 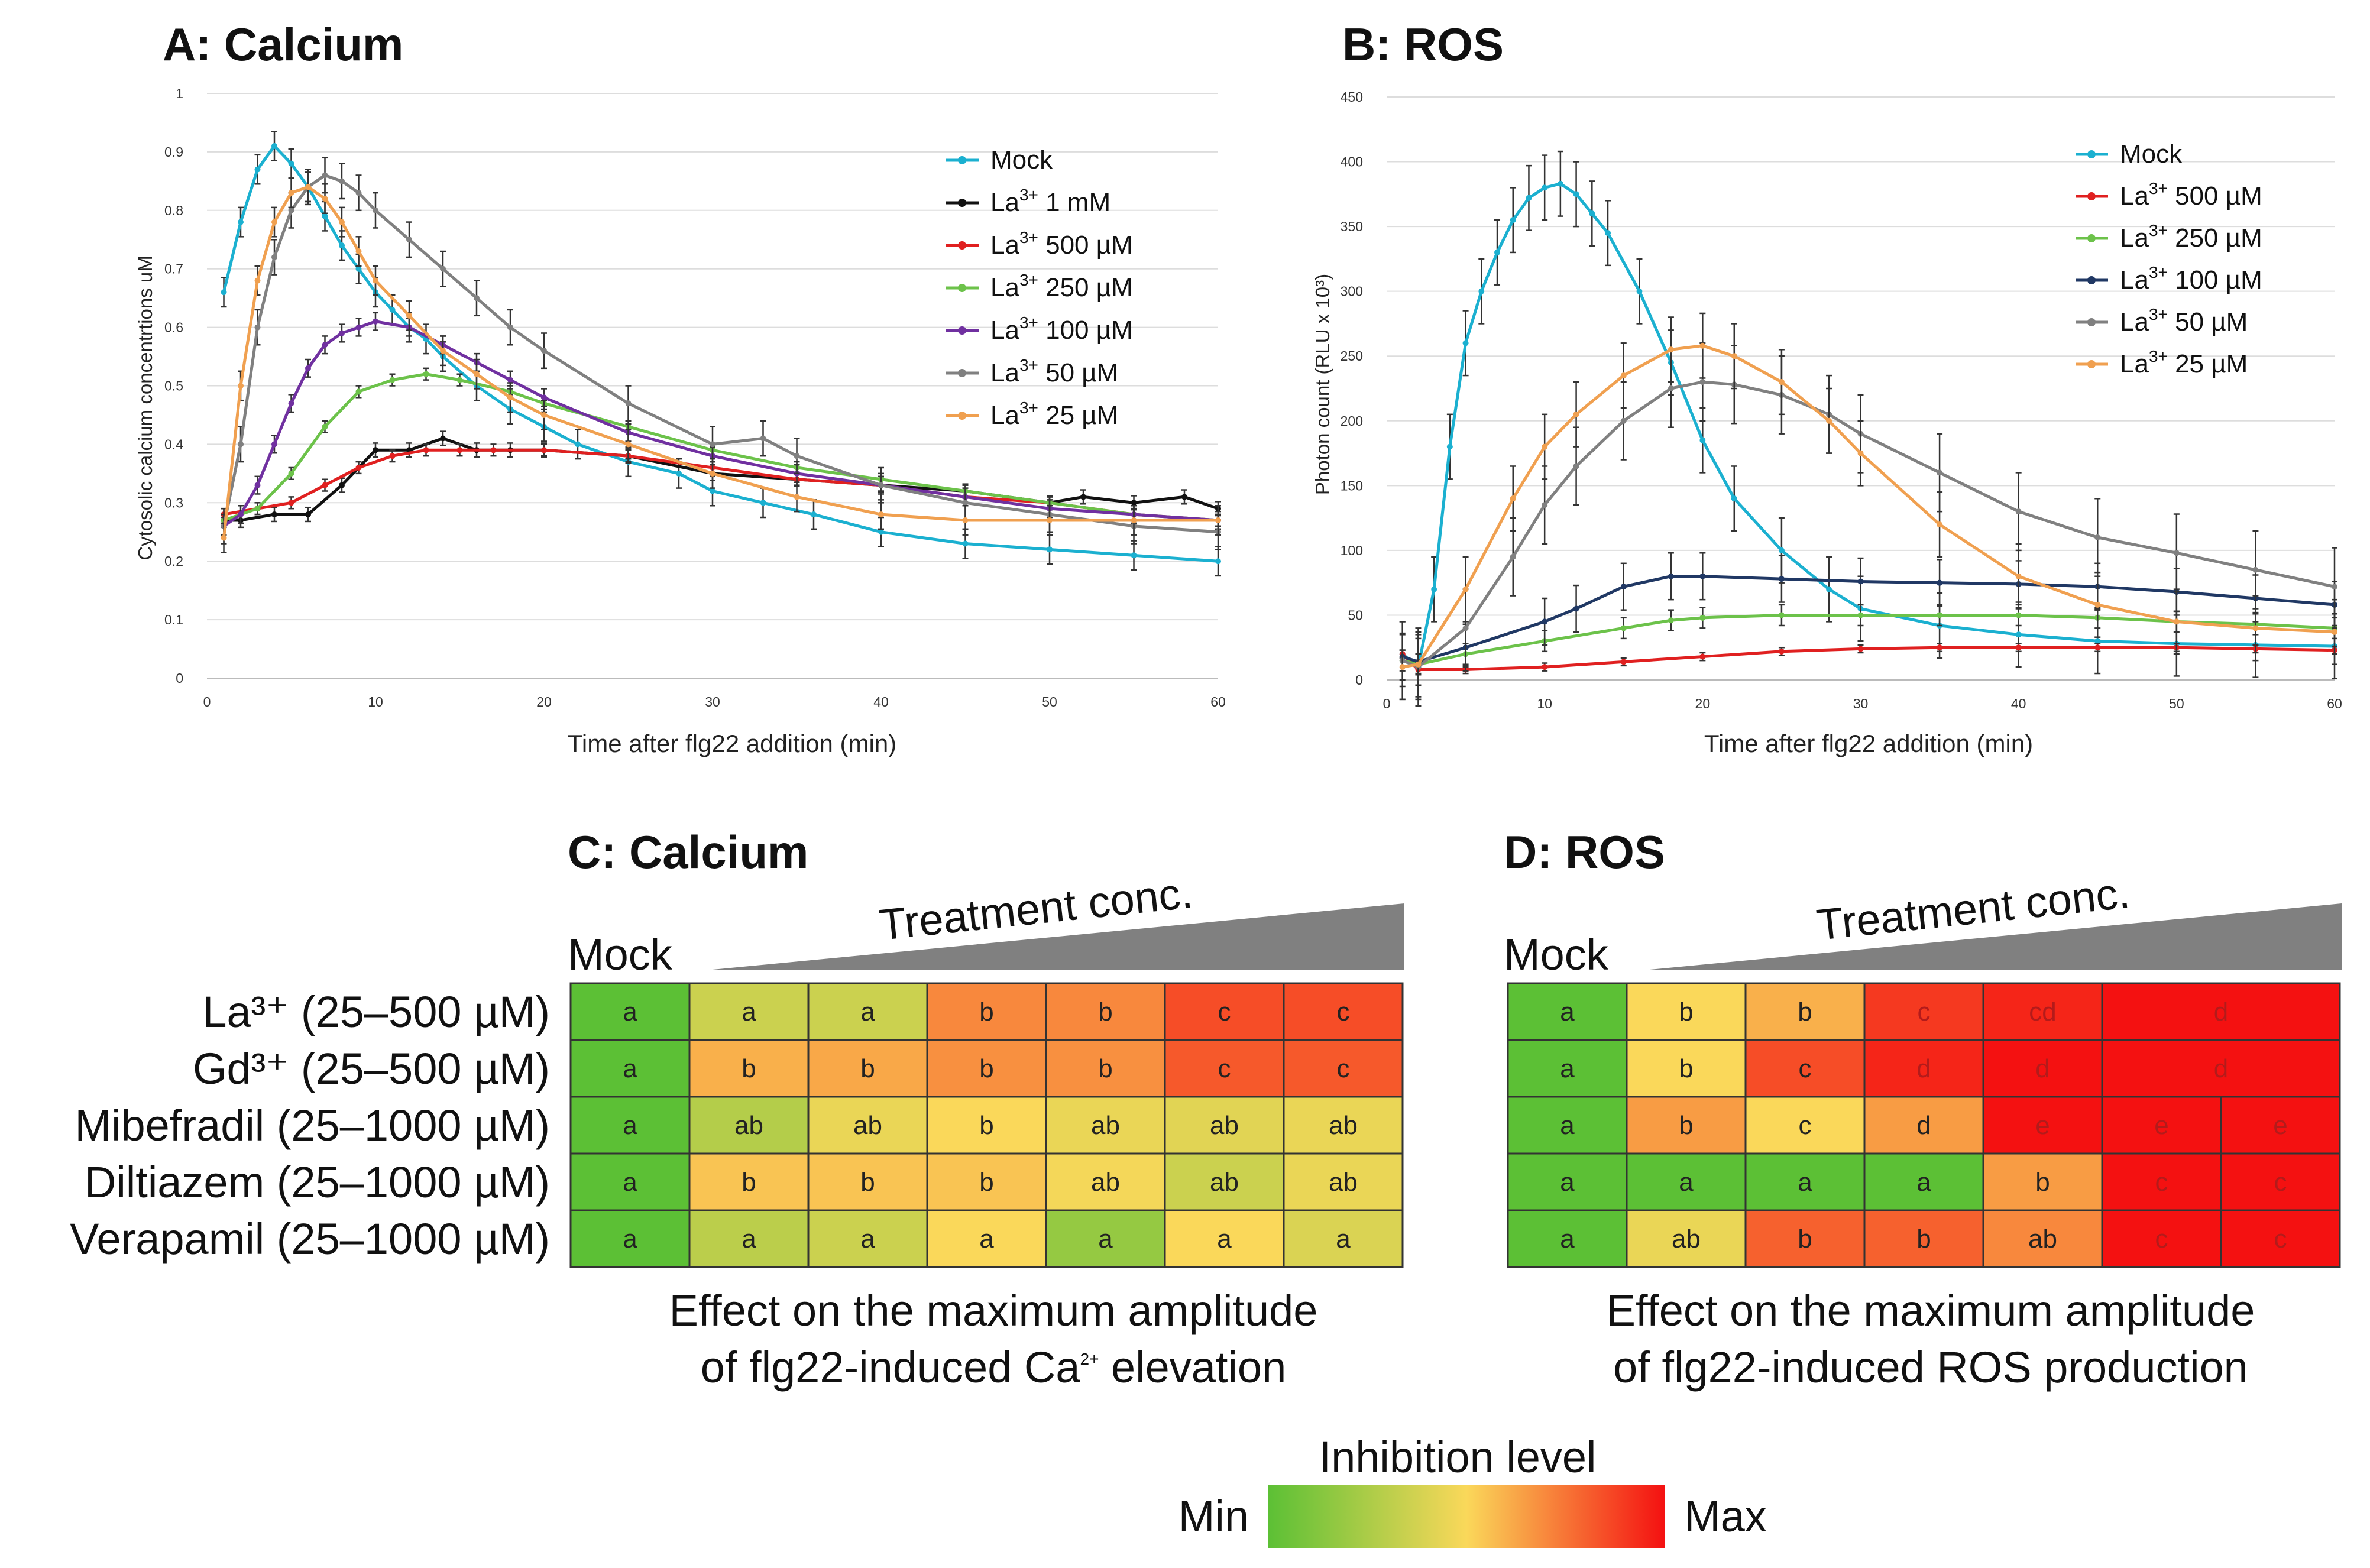 What do you see at coordinates (1352, 421) in the screenshot?
I see `b-ytick: 200` at bounding box center [1352, 421].